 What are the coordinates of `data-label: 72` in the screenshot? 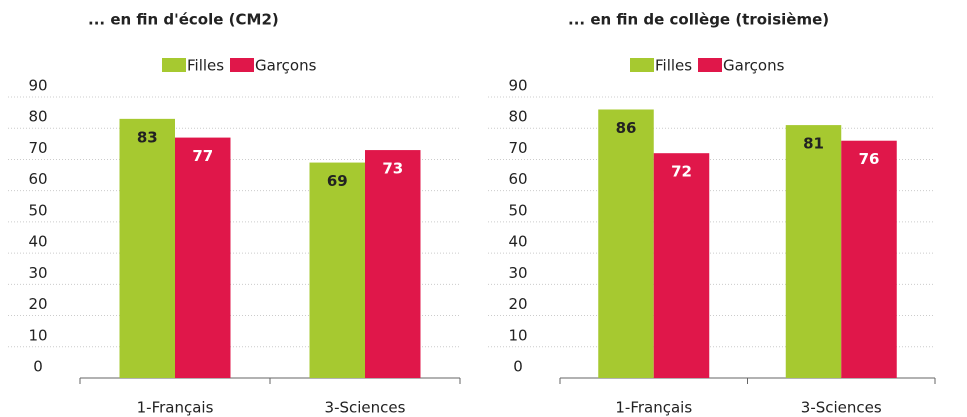 It's located at (681, 172).